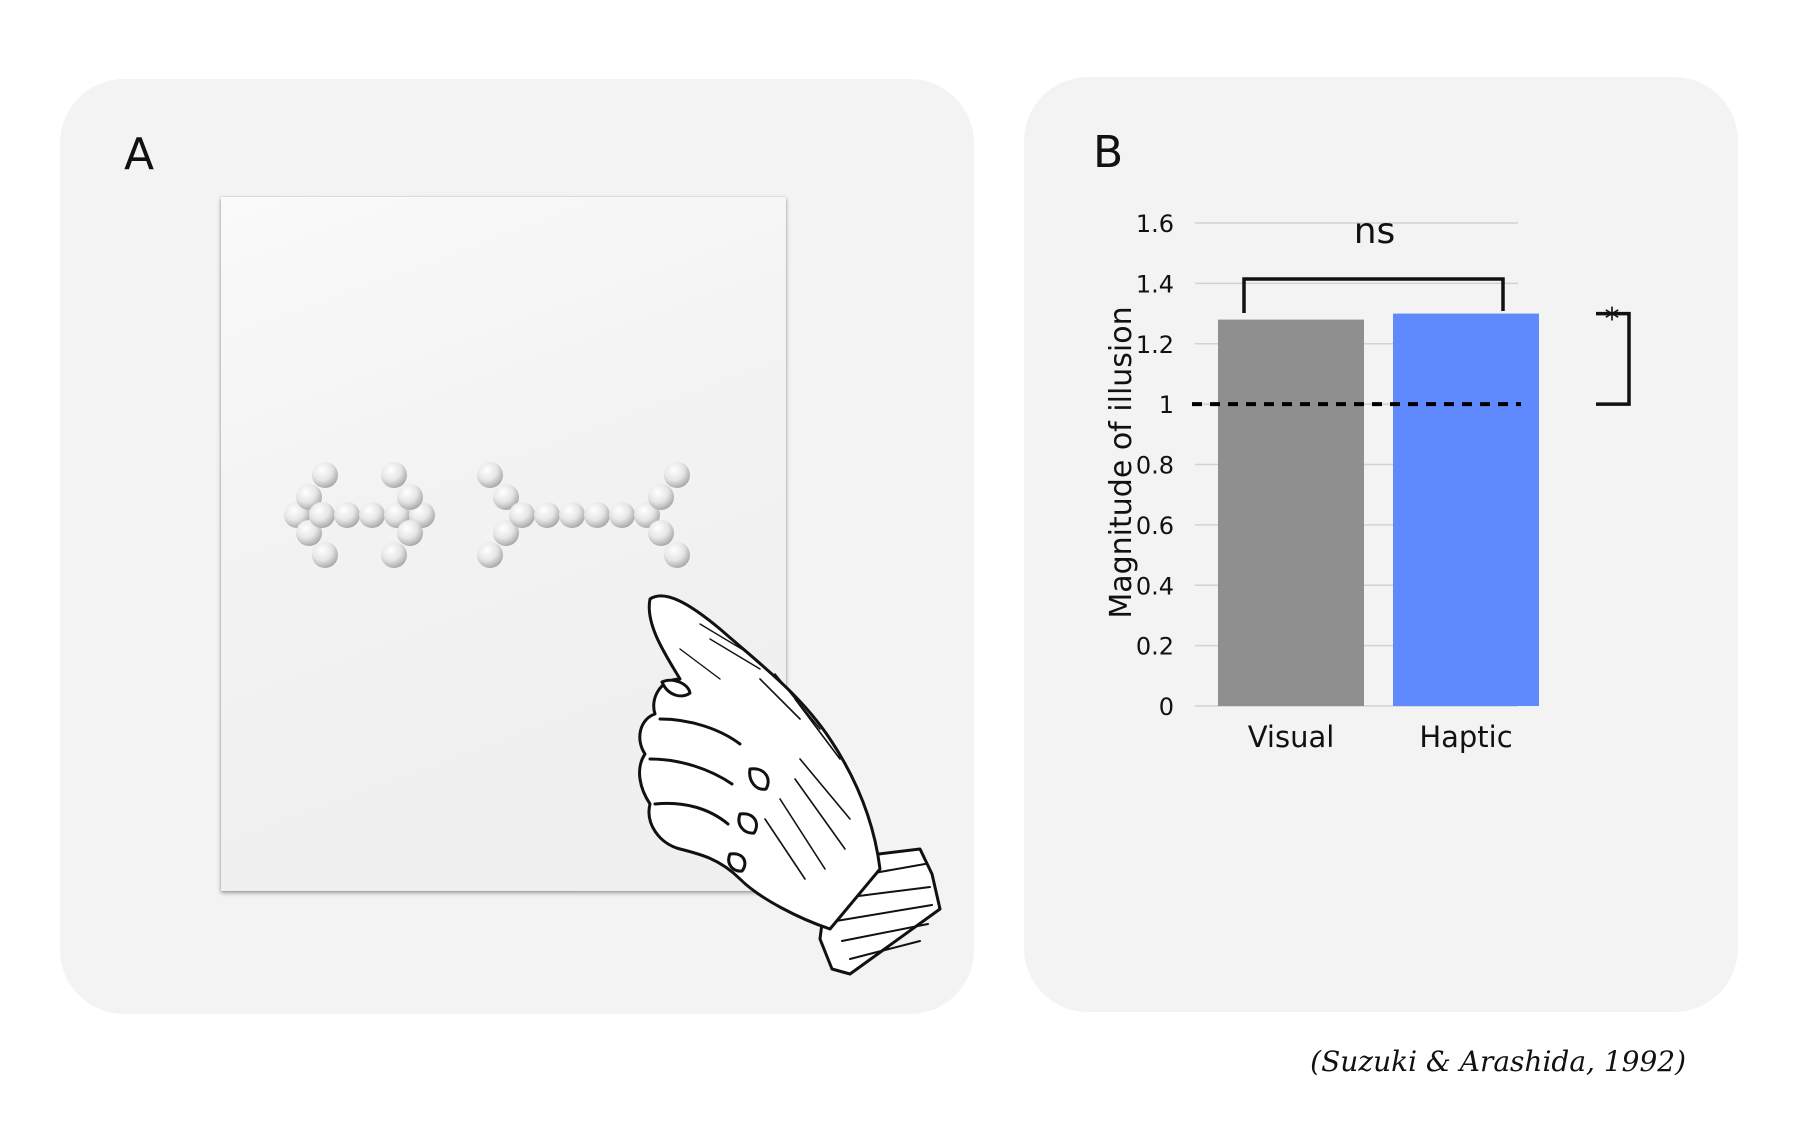 The width and height of the screenshot is (1806, 1134). I want to click on y-tick-label: 0.8, so click(1155, 466).